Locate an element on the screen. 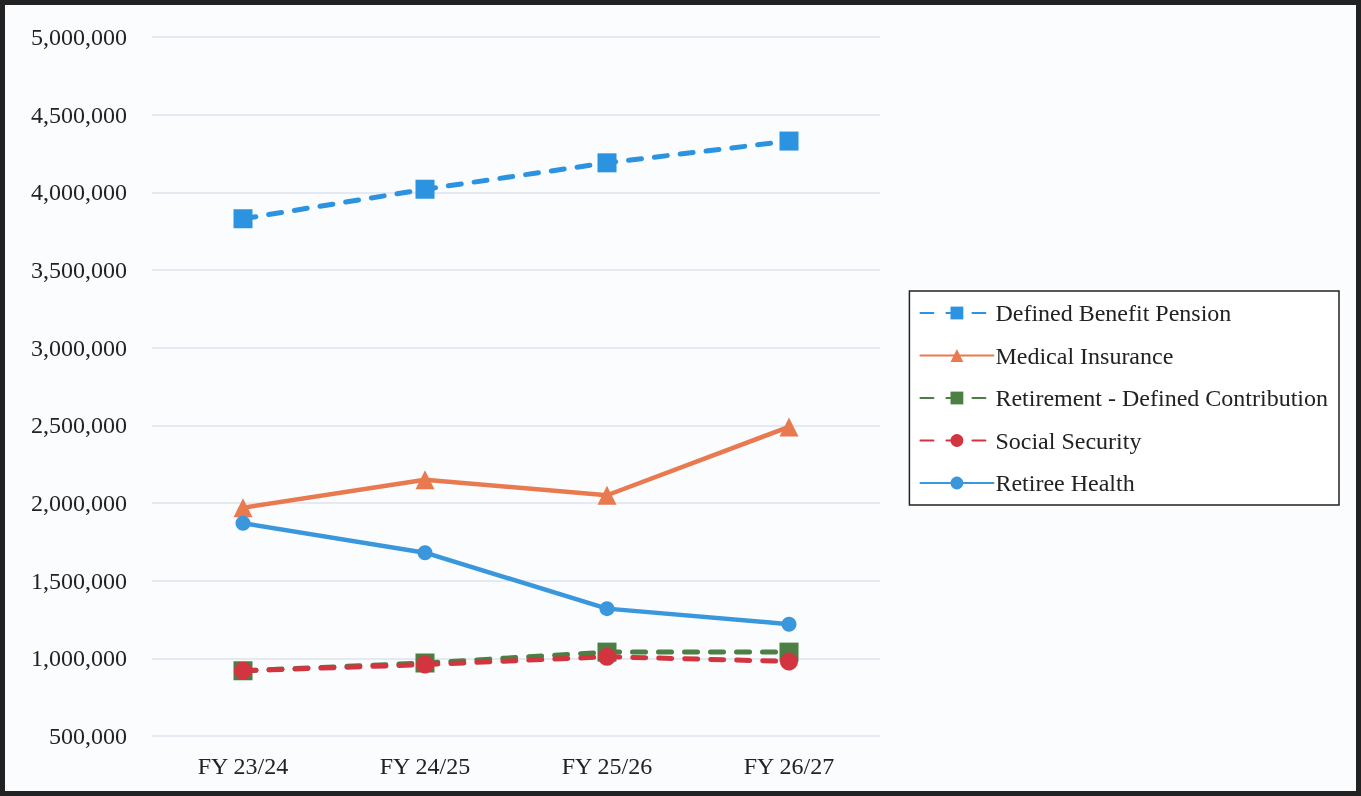 This screenshot has width=1361, height=796. y-tick-label: 3,500,000 is located at coordinates (79, 270).